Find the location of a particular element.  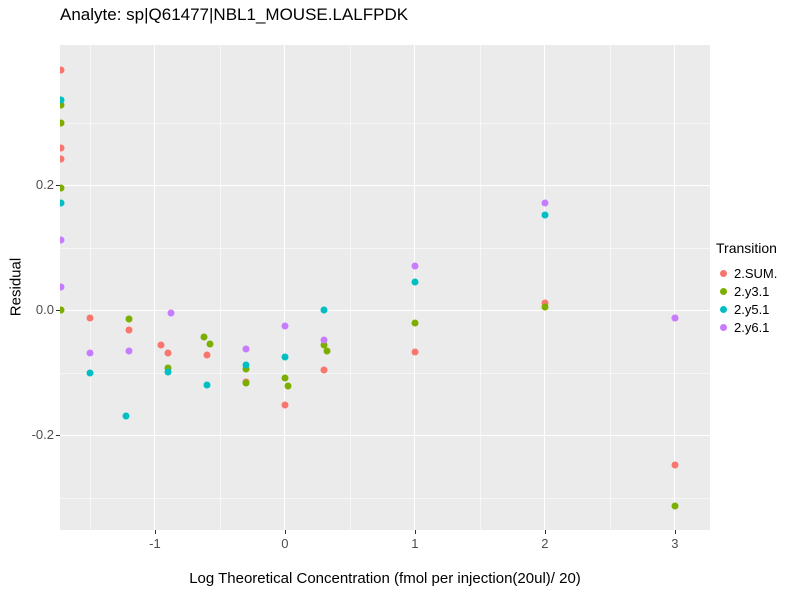

legend-item-label: 2.y5.1 is located at coordinates (752, 309).